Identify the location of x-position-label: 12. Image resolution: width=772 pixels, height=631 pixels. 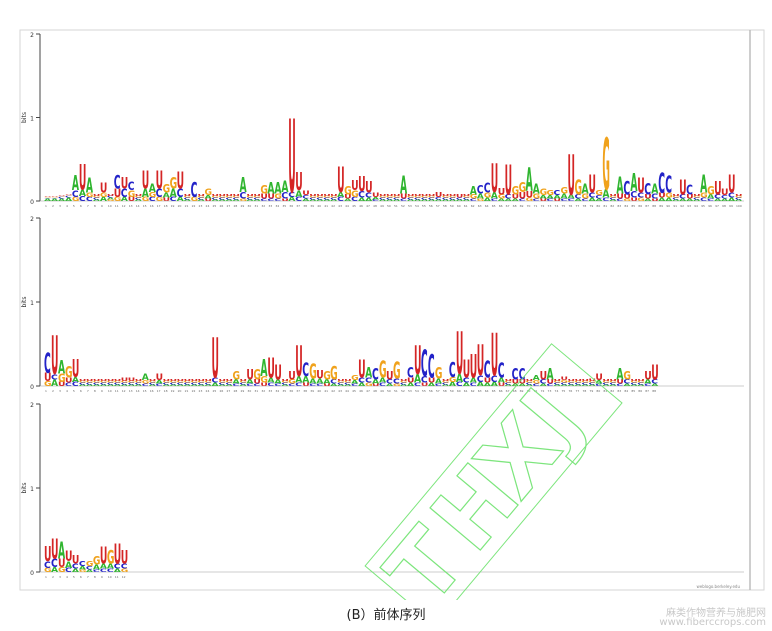
(124, 577).